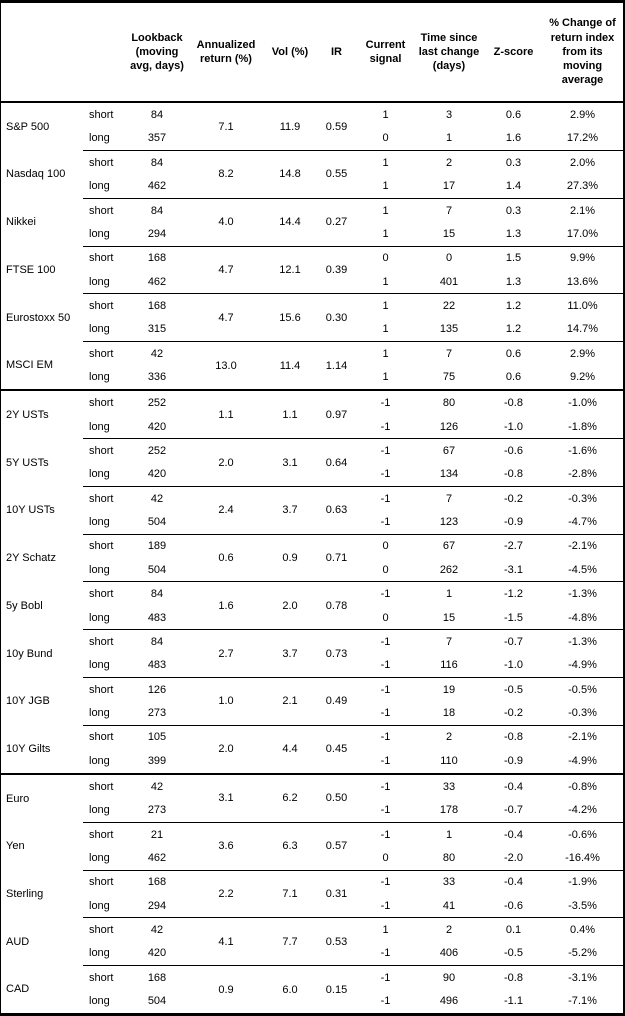 This screenshot has height=1016, width=625. I want to click on days-since-change-value: 123, so click(449, 522).